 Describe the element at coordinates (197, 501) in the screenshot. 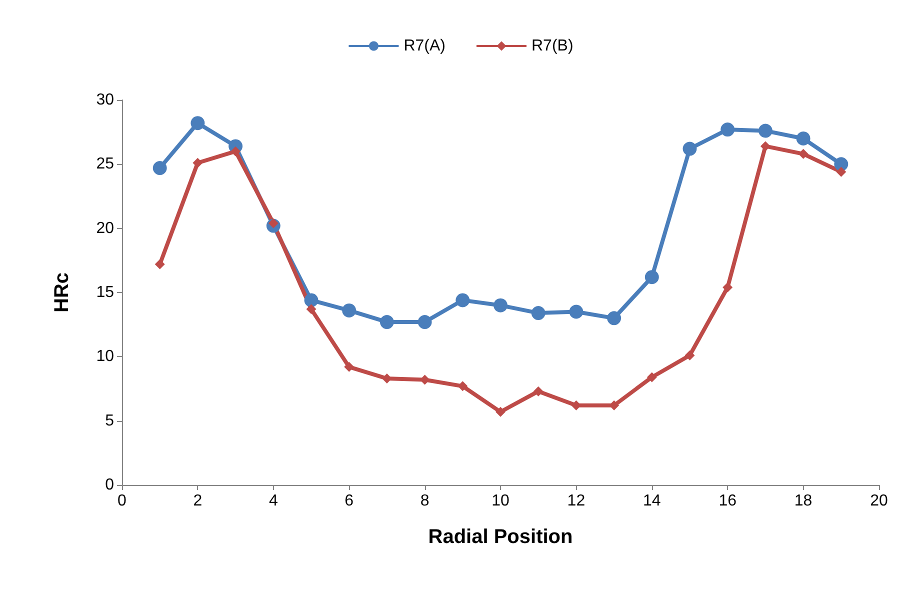

I see `x-tick-label: 2` at that location.